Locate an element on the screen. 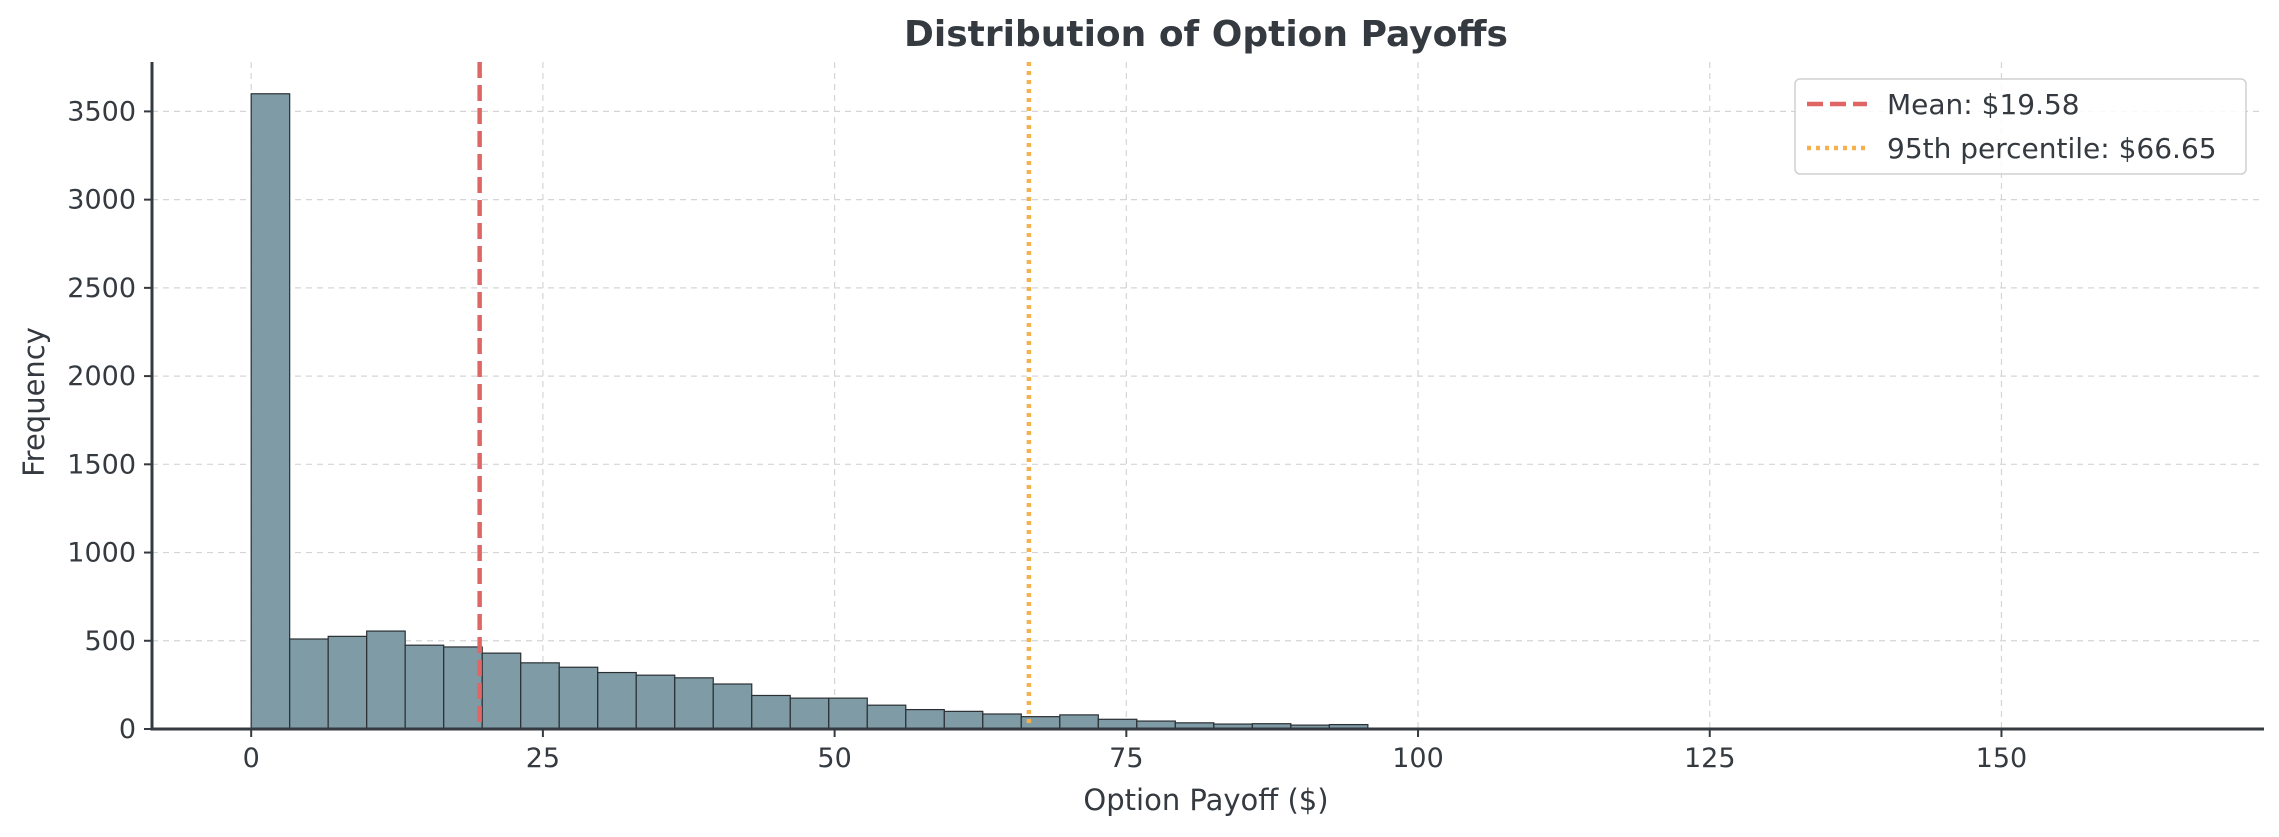 Image resolution: width=2279 pixels, height=837 pixels. x-tick-label: 75 is located at coordinates (1126, 758).